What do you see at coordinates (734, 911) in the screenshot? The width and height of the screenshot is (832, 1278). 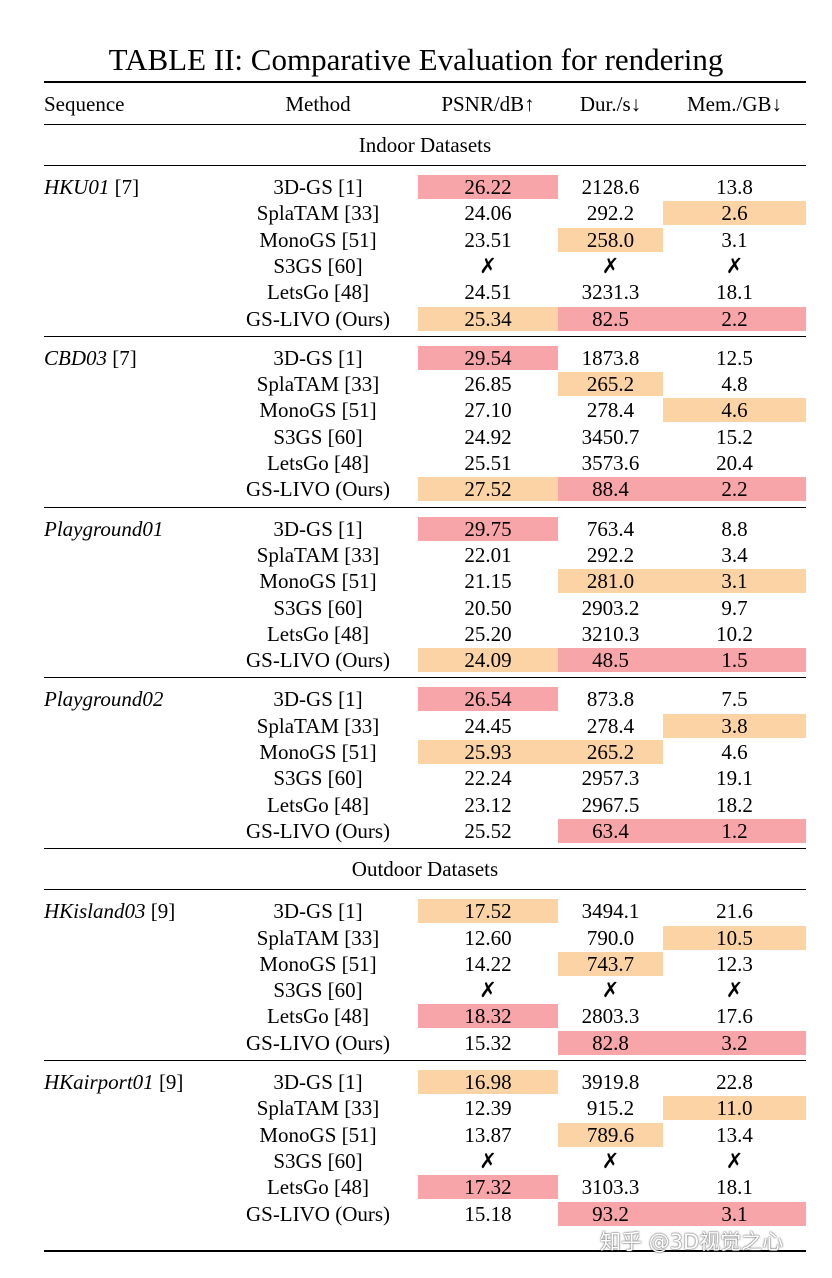 I see `mem-cell: 21.6` at bounding box center [734, 911].